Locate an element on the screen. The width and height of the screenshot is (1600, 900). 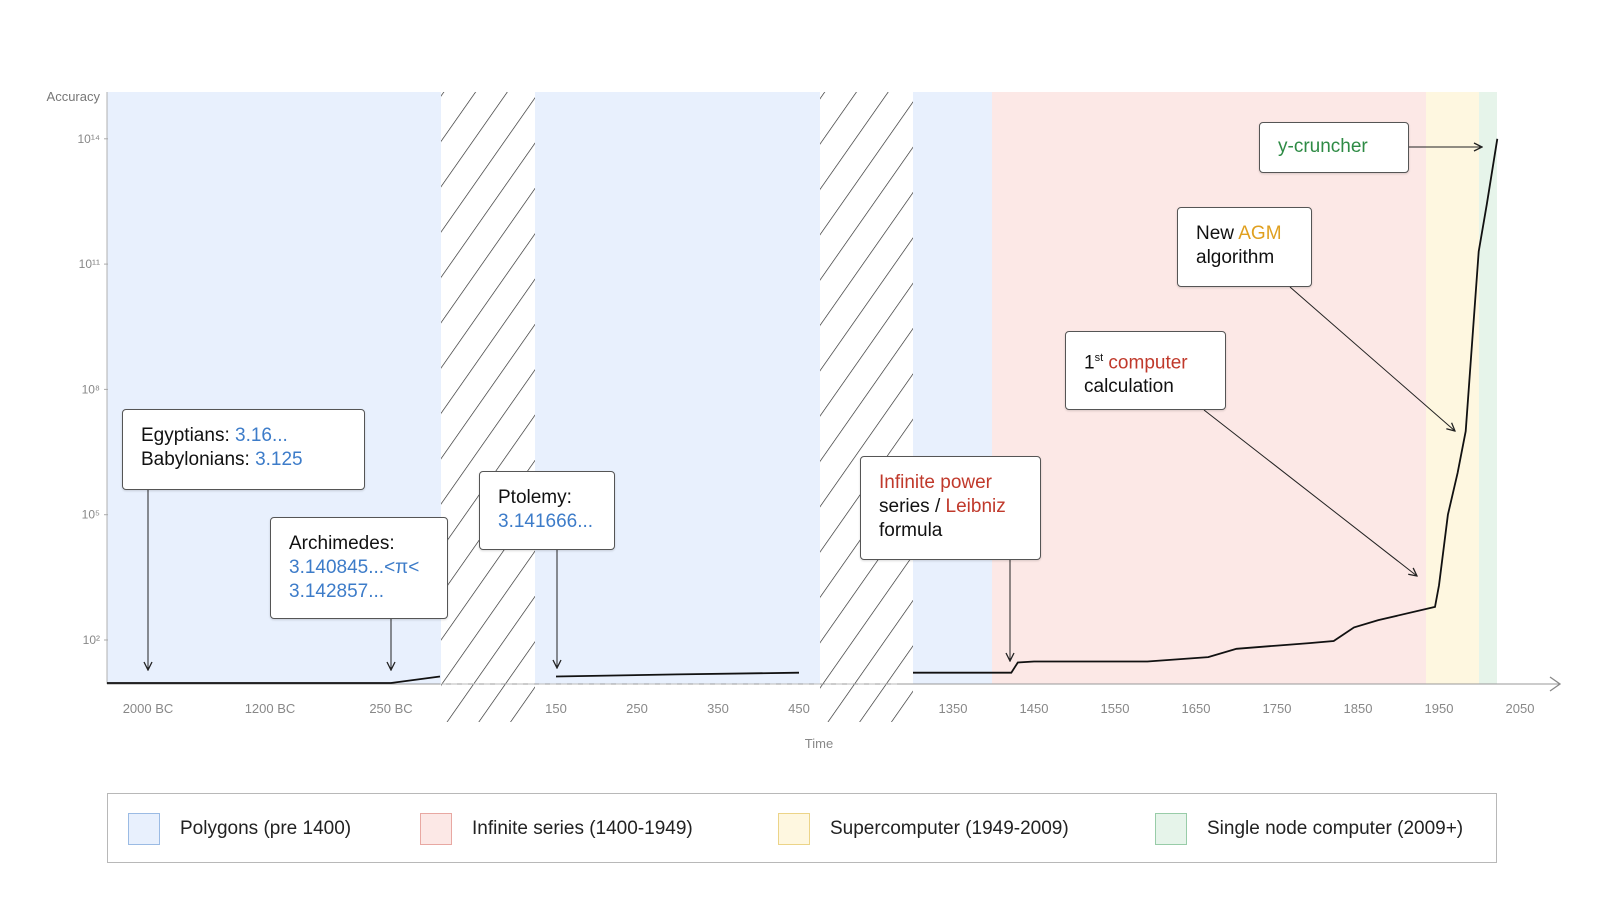
y-tick-label: 10¹⁴ is located at coordinates (89, 139).